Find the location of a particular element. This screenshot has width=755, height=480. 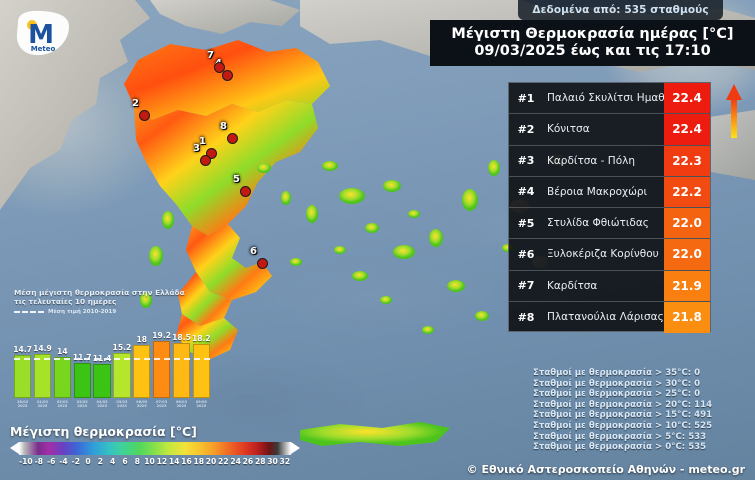

colorbar-tick: 4 is located at coordinates (113, 461).